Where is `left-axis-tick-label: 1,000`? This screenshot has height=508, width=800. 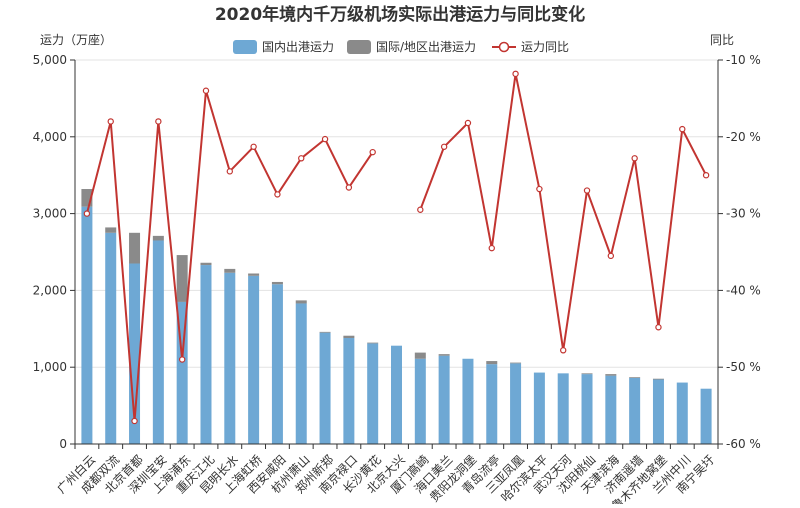
left-axis-tick-label: 1,000 is located at coordinates (50, 367).